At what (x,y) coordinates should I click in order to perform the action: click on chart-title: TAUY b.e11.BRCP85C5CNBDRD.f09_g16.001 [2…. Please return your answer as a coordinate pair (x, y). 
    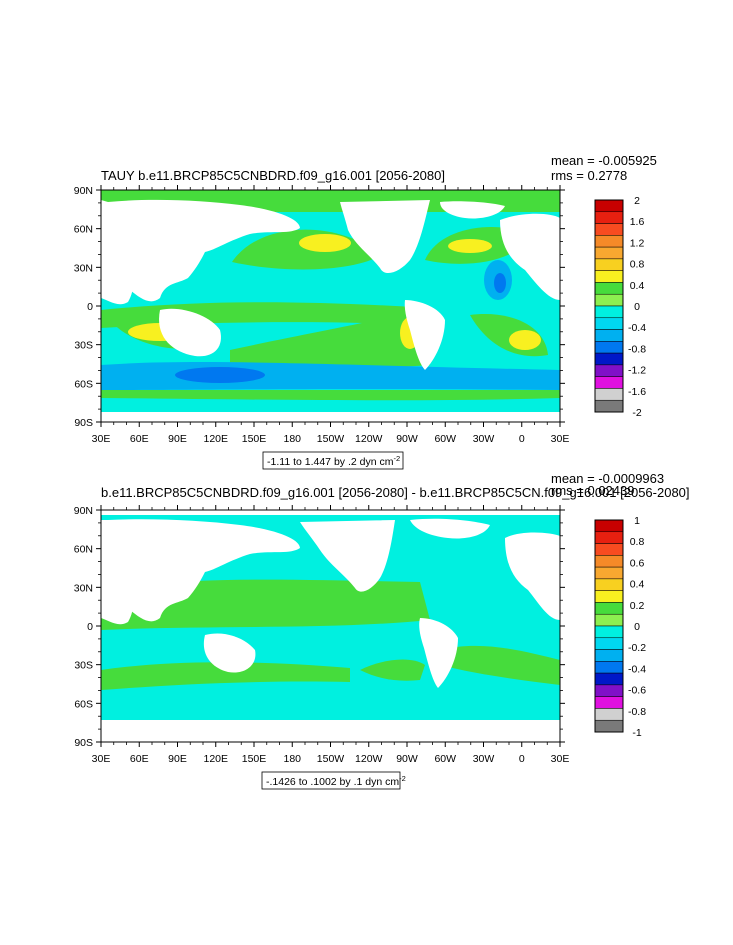
    Looking at the image, I should click on (273, 175).